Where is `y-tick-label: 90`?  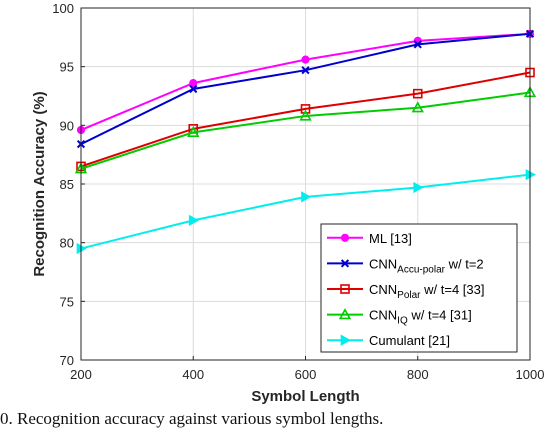
y-tick-label: 90 is located at coordinates (67, 125).